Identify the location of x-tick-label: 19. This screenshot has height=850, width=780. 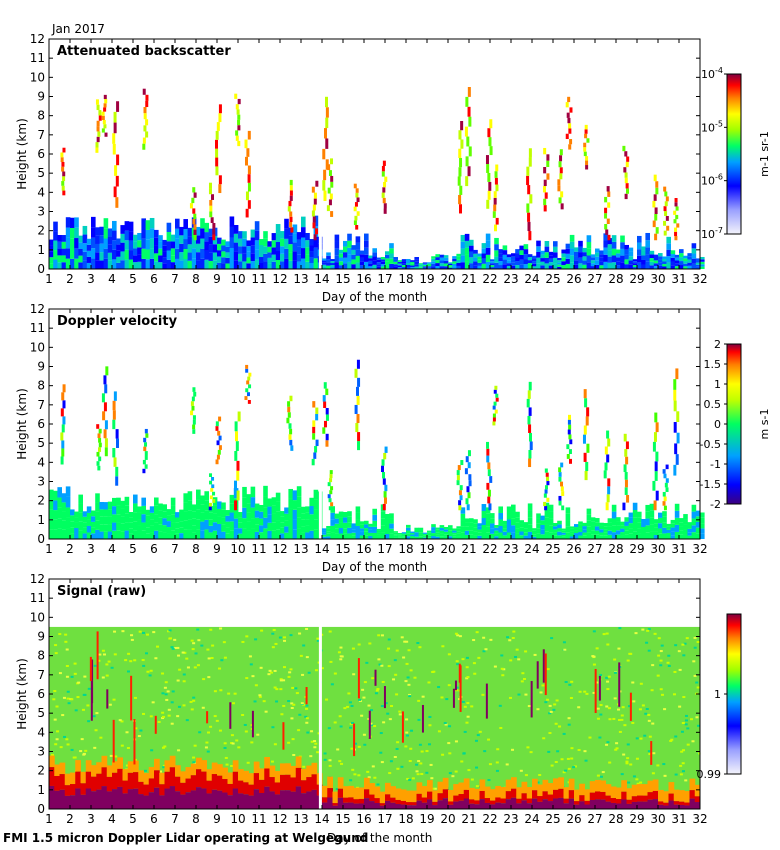
(426, 279).